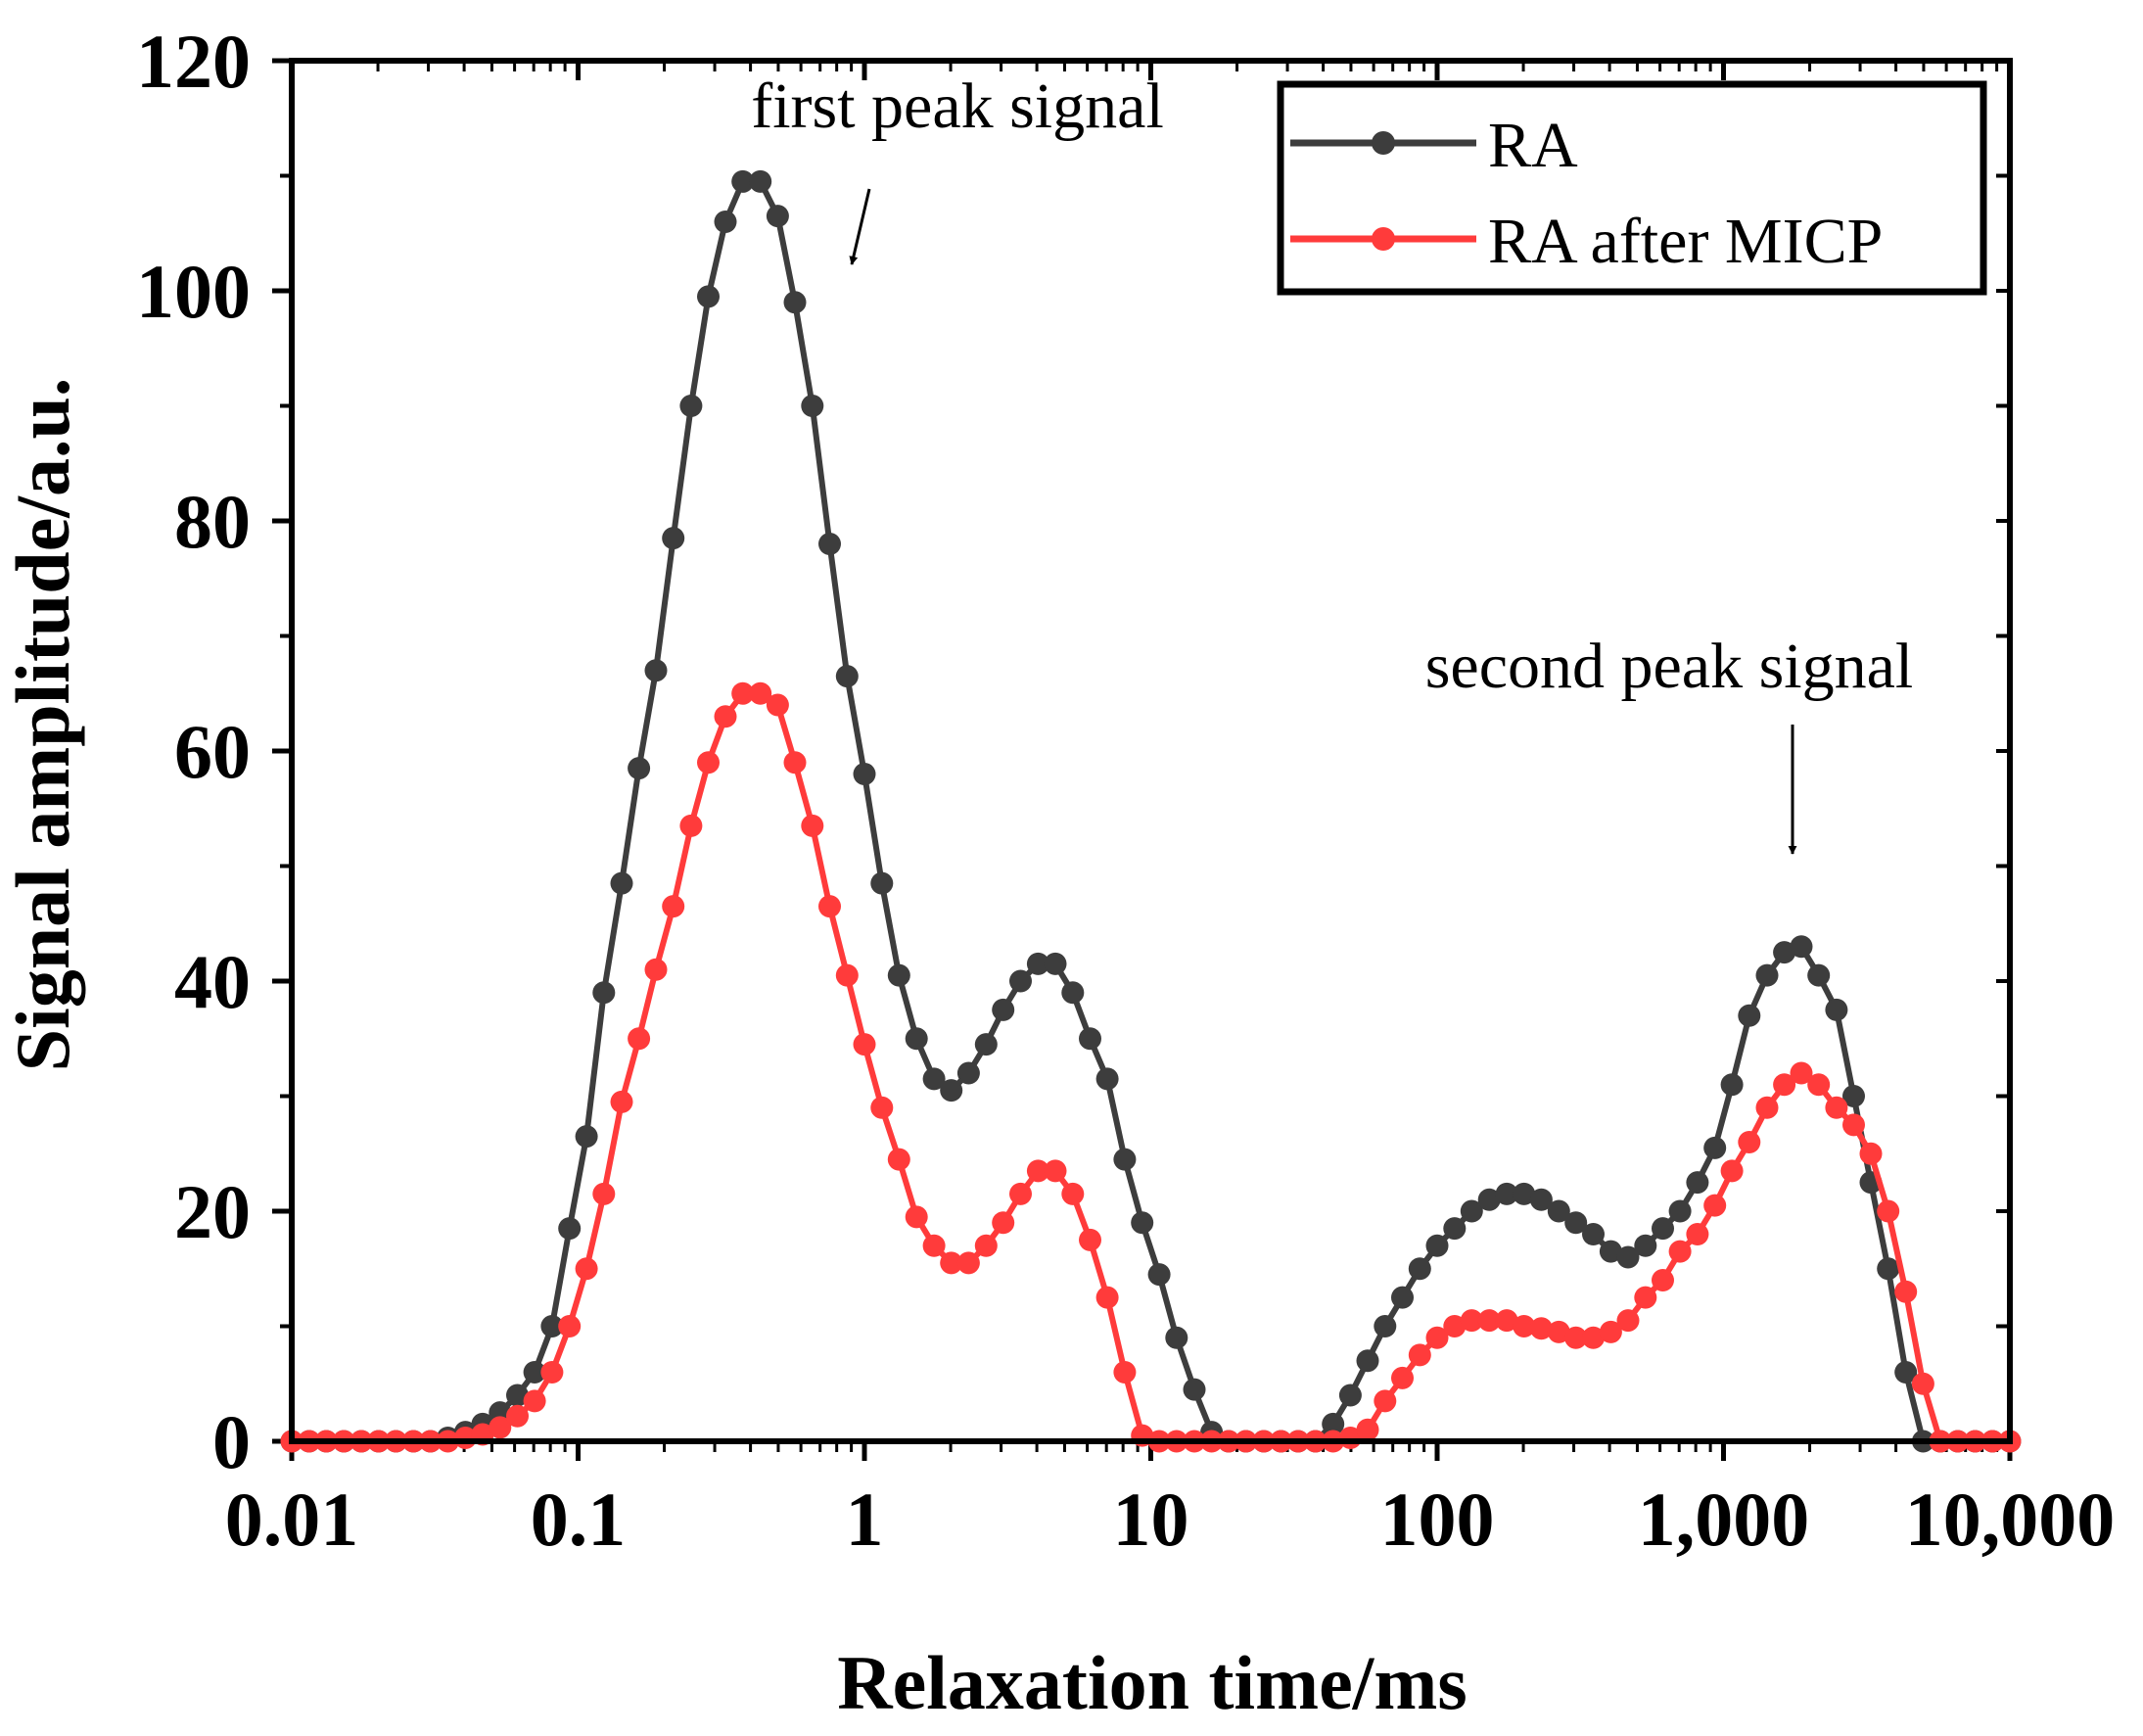 Image resolution: width=2143 pixels, height=1736 pixels. I want to click on legend: RA RA after MICP, so click(1632, 188).